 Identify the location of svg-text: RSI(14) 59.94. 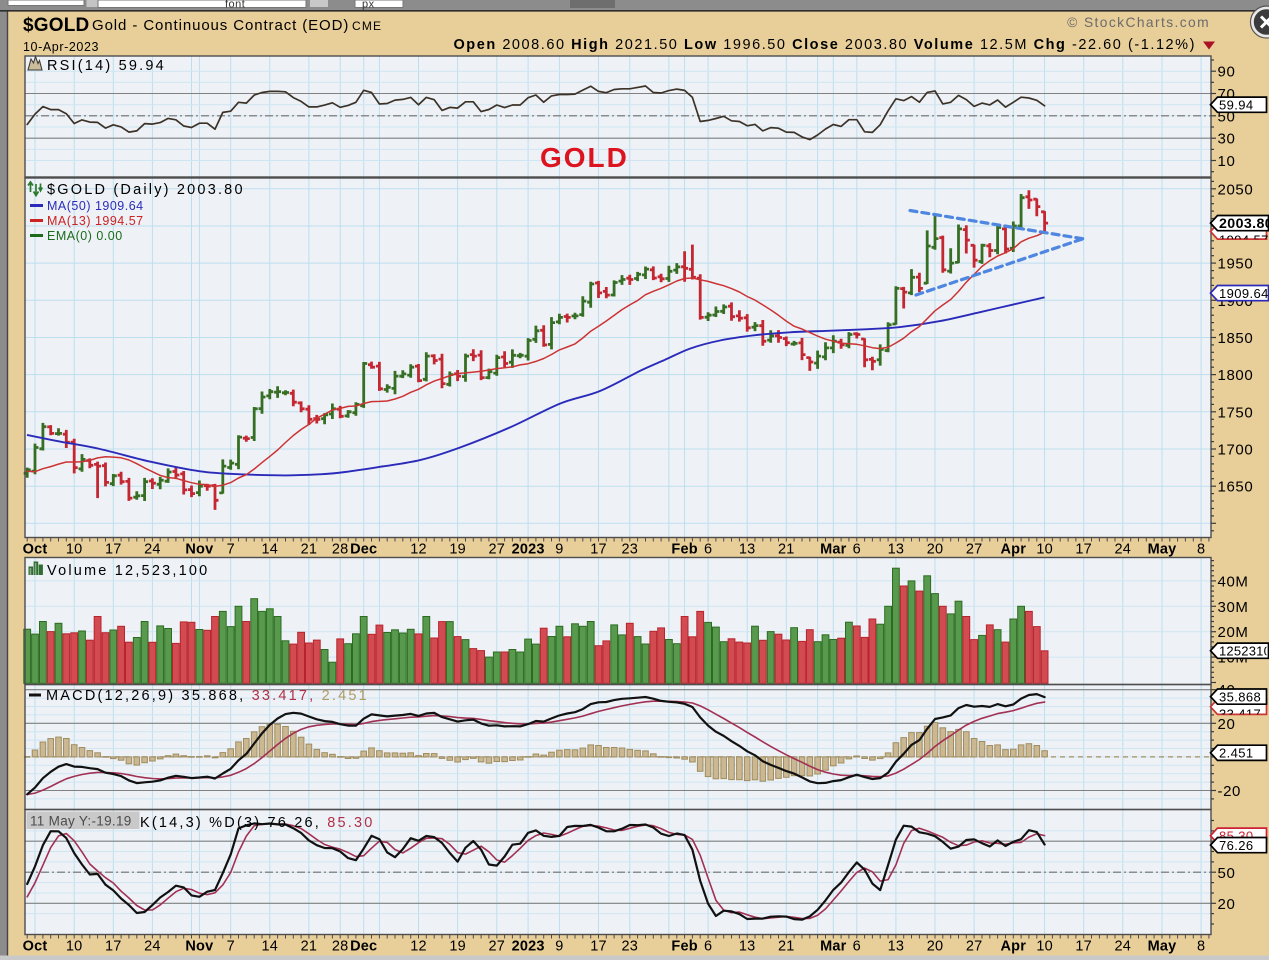
(106, 66).